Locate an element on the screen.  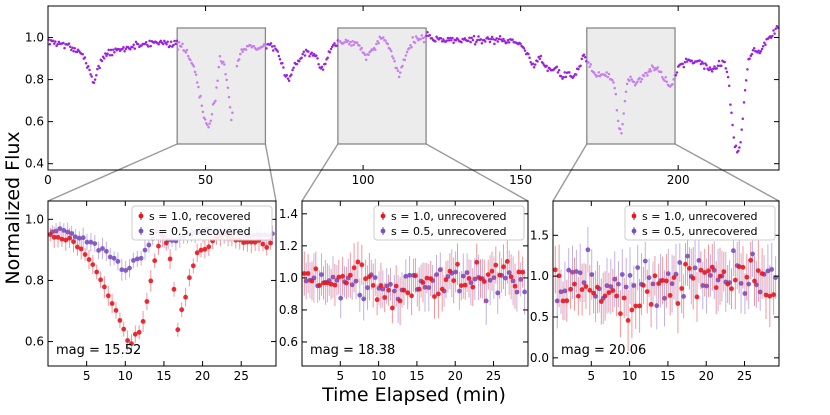
panel2-ytick-label: 1.2 is located at coordinates (288, 246).